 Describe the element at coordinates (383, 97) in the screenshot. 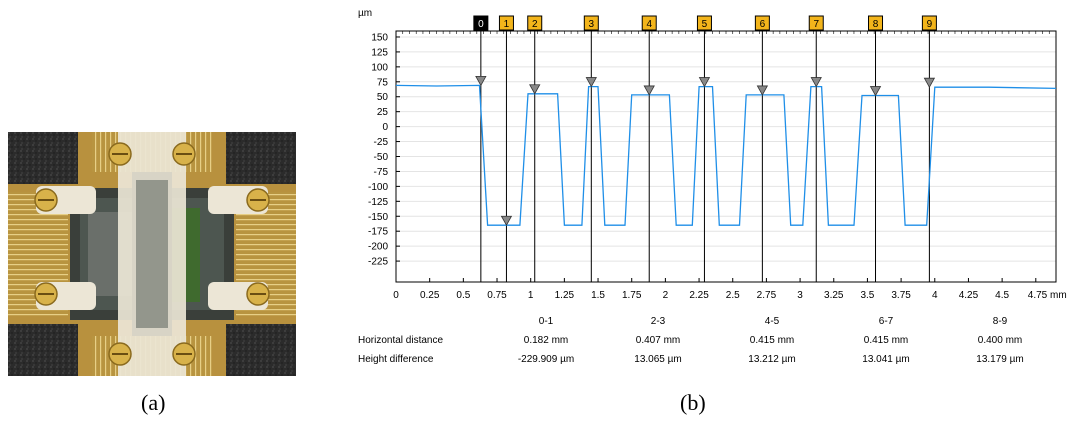

I see `y-tick-label: 50` at that location.